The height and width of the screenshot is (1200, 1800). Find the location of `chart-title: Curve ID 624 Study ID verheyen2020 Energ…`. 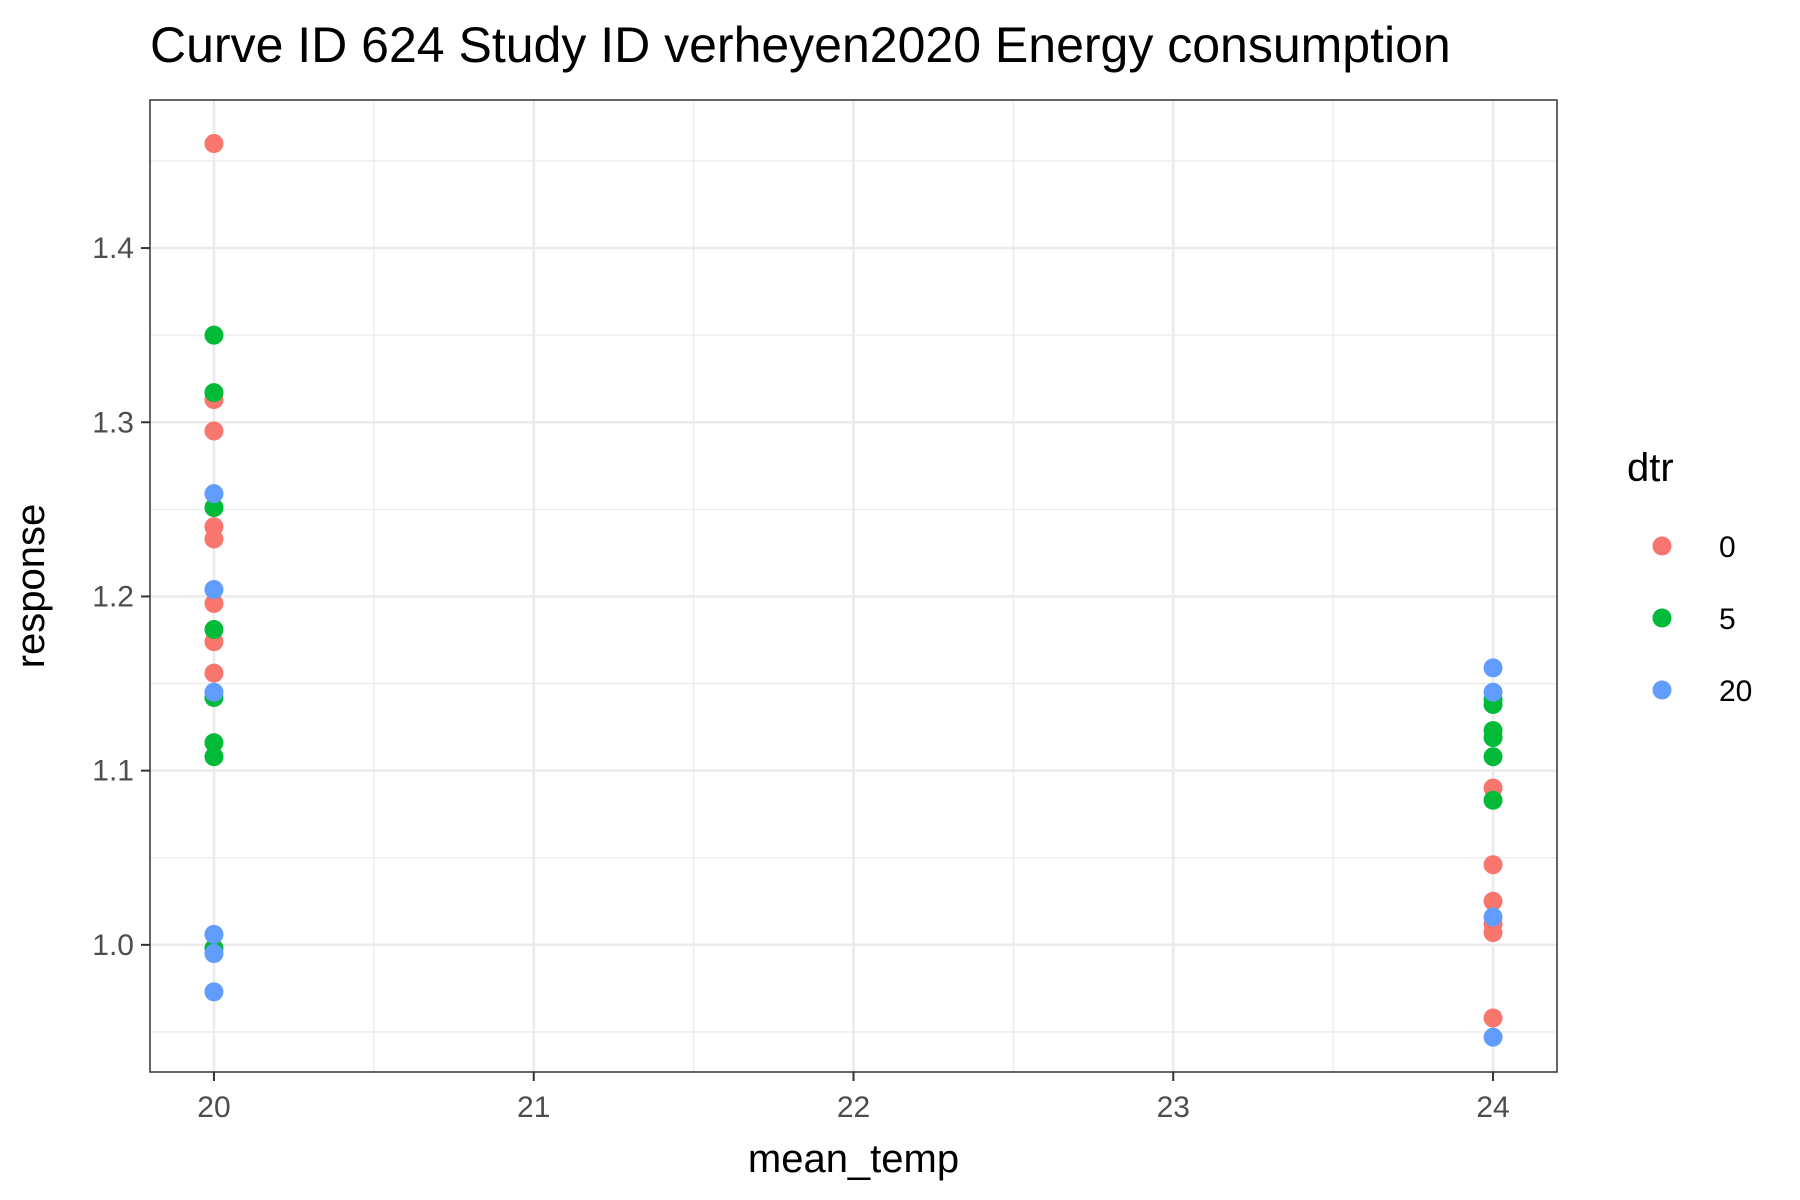

chart-title: Curve ID 624 Study ID verheyen2020 Energ… is located at coordinates (800, 45).